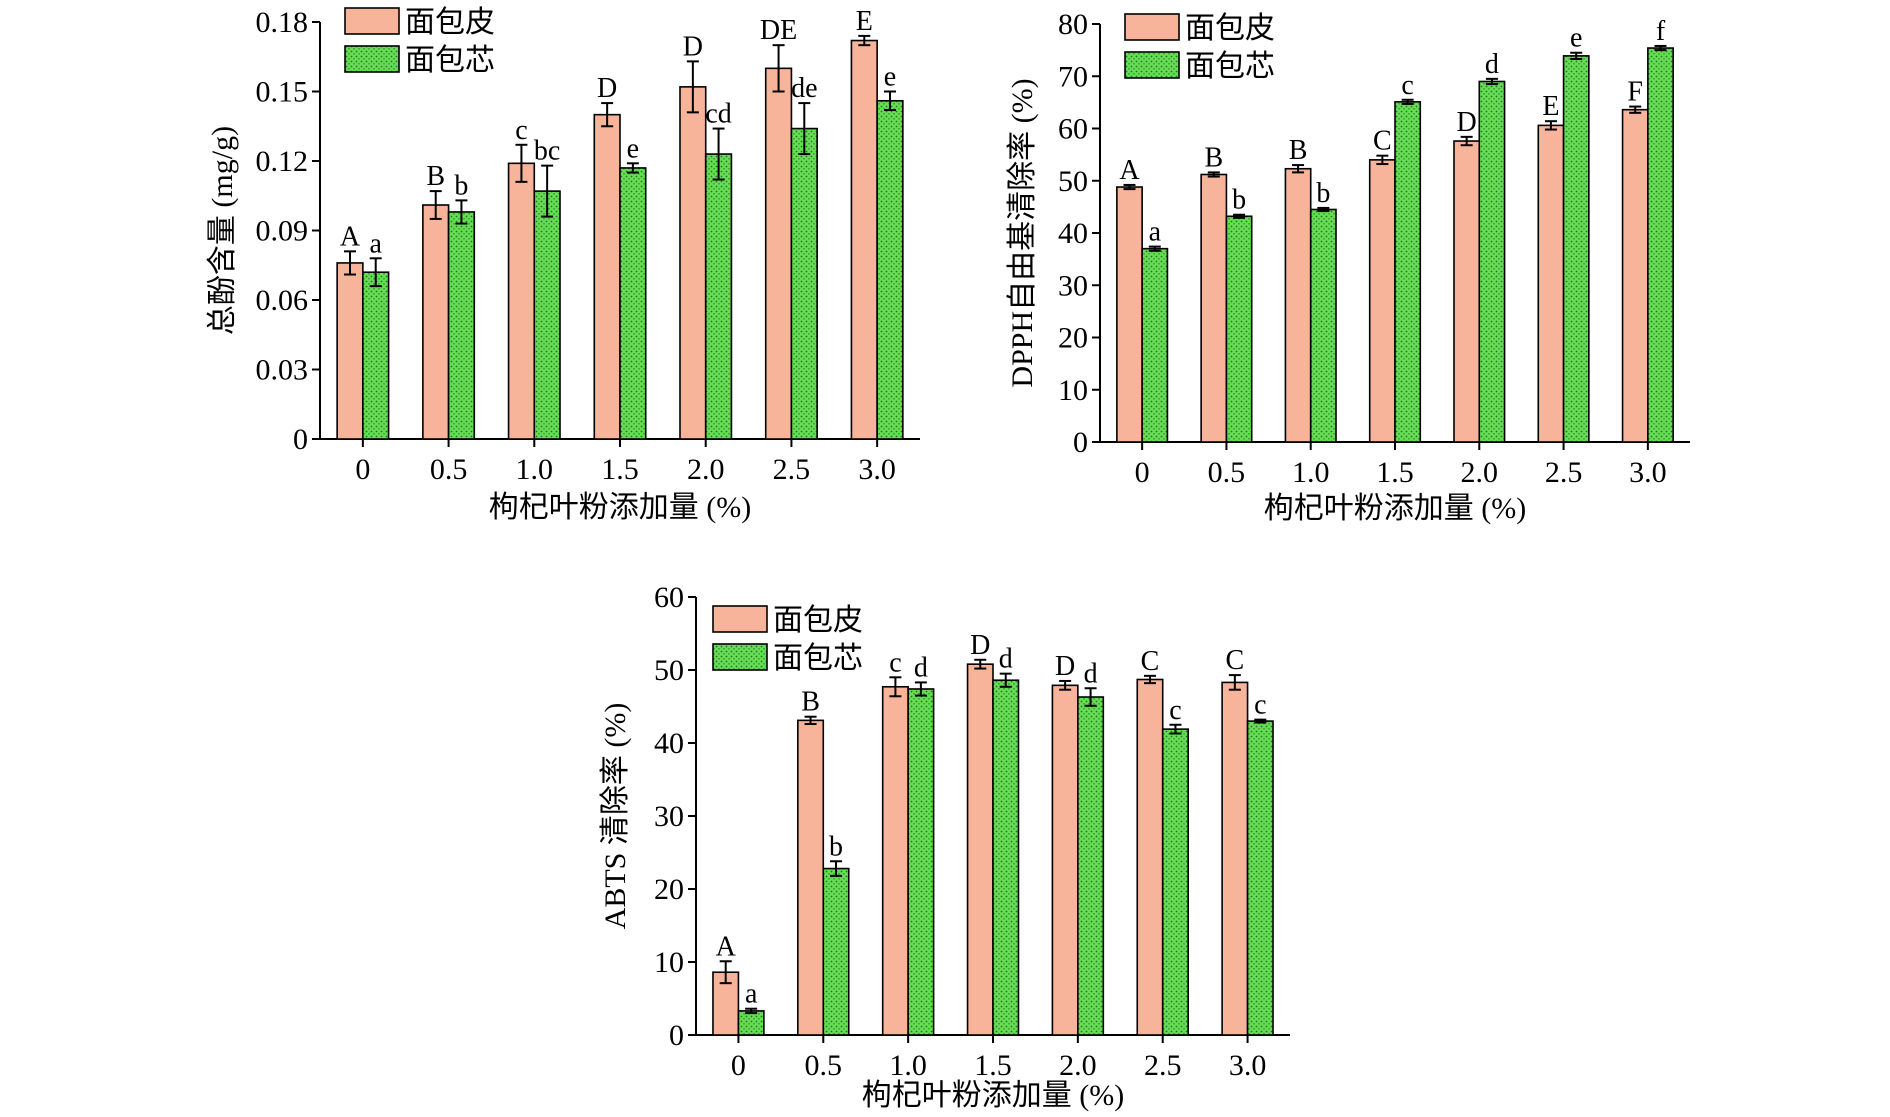 This screenshot has height=1117, width=1890. What do you see at coordinates (535, 469) in the screenshot?
I see `x-tick-label: 1.0` at bounding box center [535, 469].